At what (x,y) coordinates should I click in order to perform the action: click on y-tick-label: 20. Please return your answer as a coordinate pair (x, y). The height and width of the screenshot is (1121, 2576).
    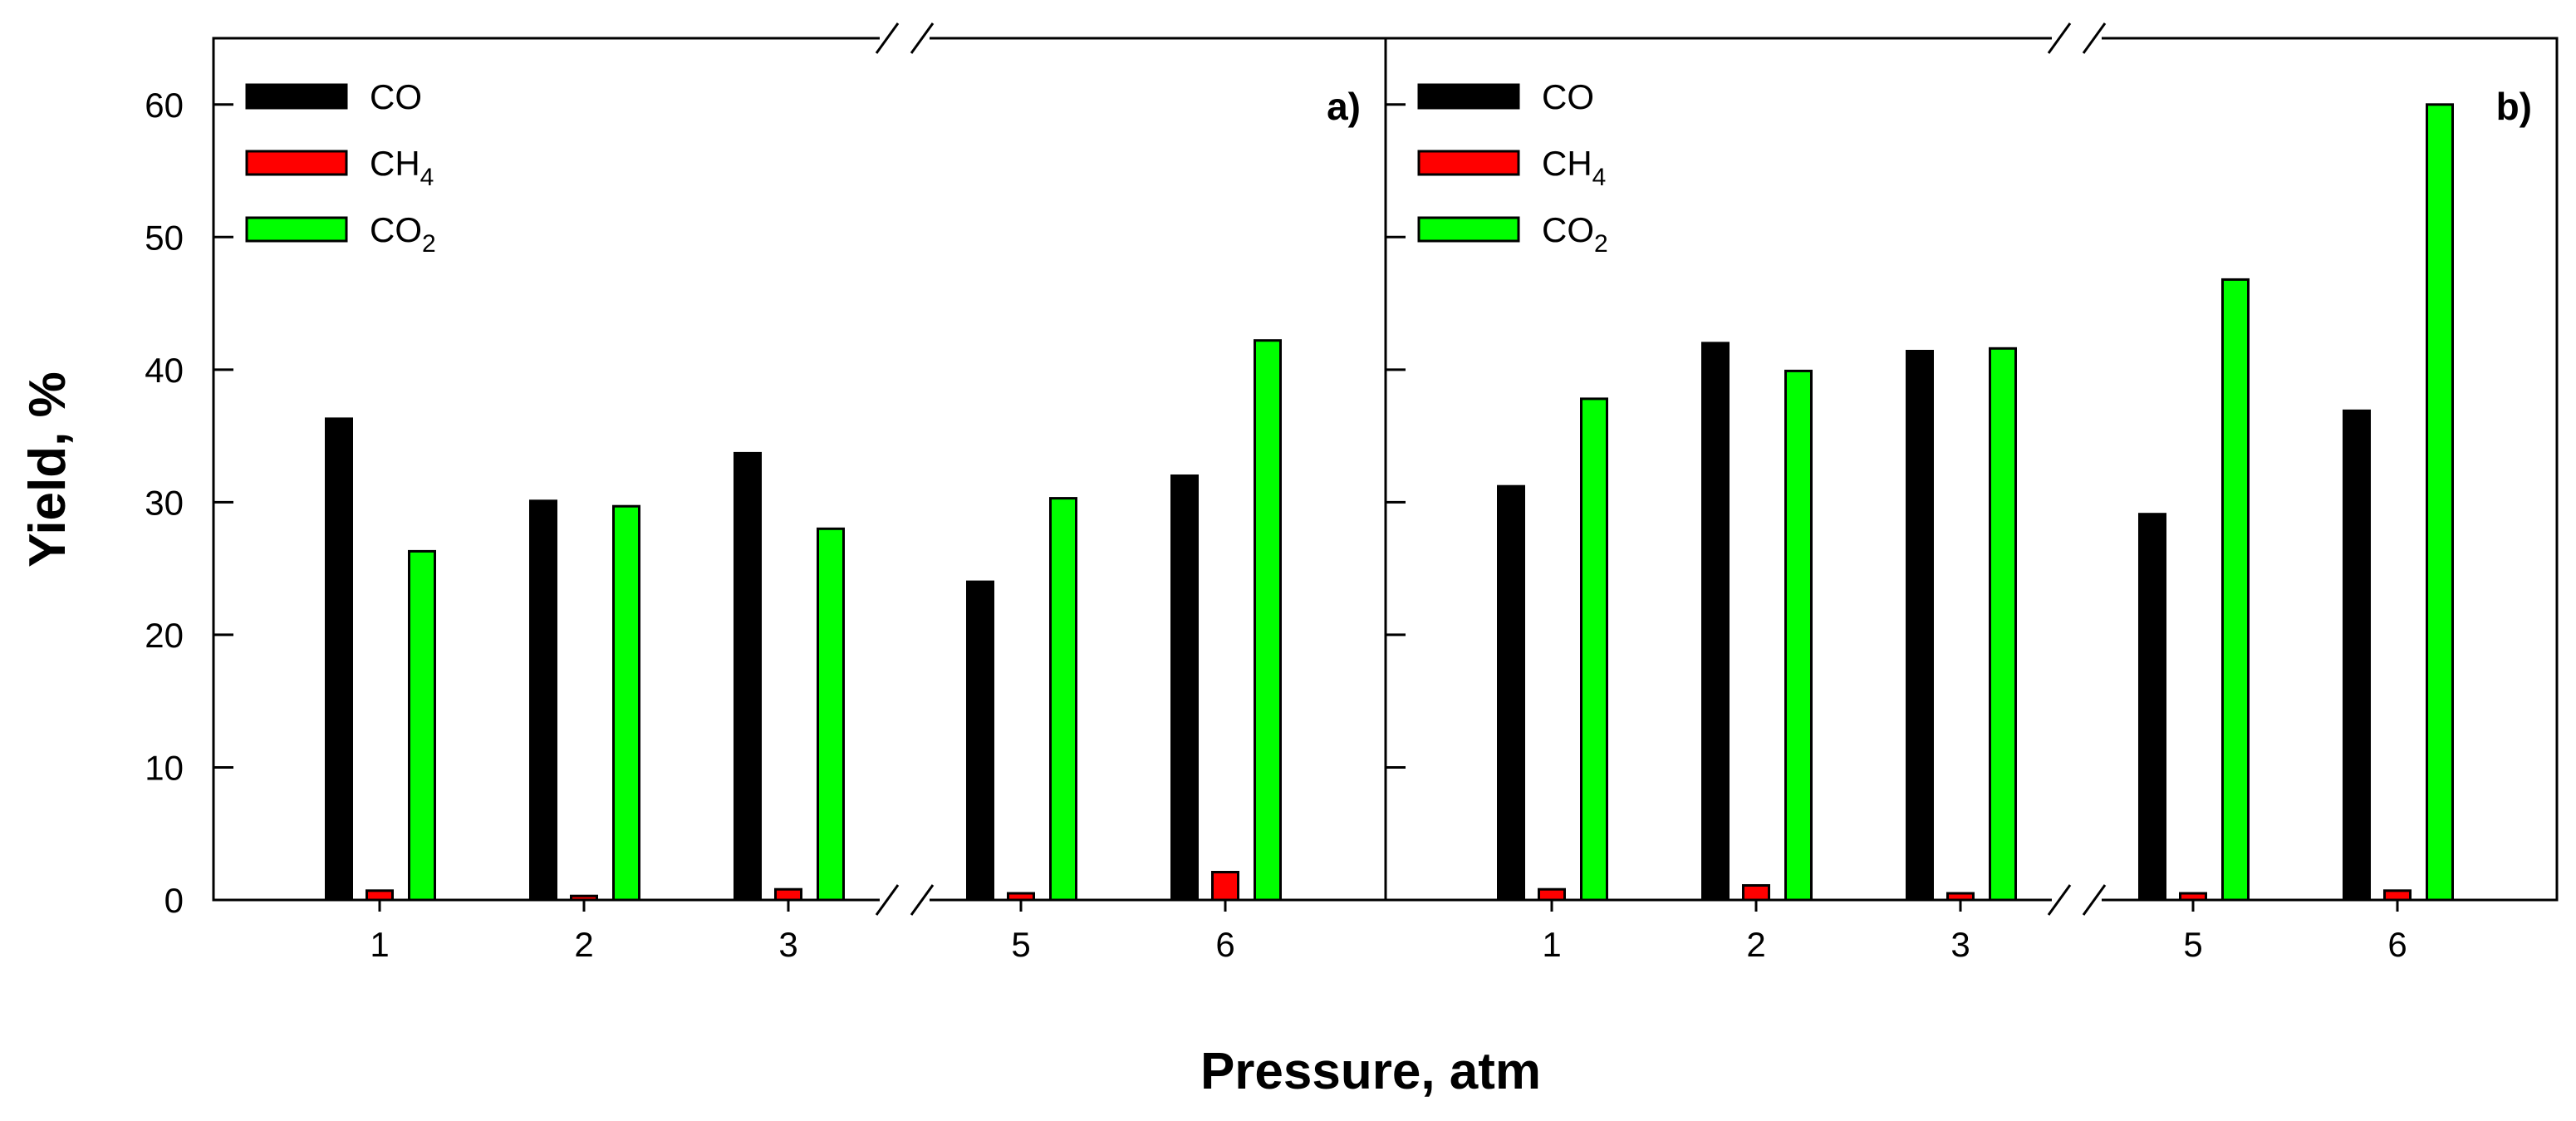
    Looking at the image, I should click on (164, 635).